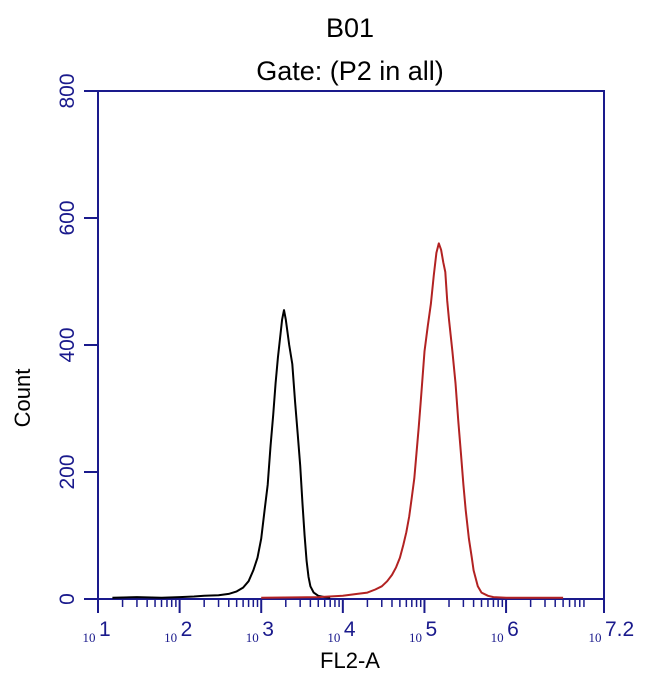 The width and height of the screenshot is (650, 683). I want to click on y-tick-label: 600, so click(67, 217).